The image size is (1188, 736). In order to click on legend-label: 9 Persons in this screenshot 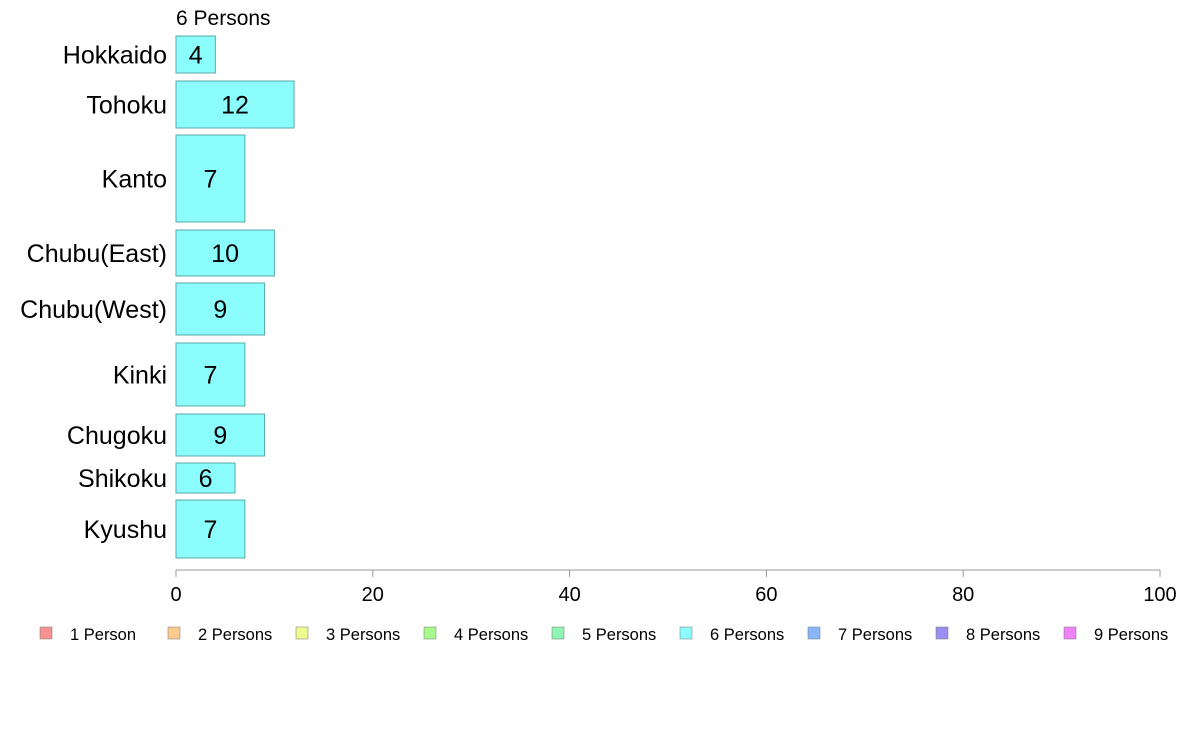, I will do `click(1131, 635)`.